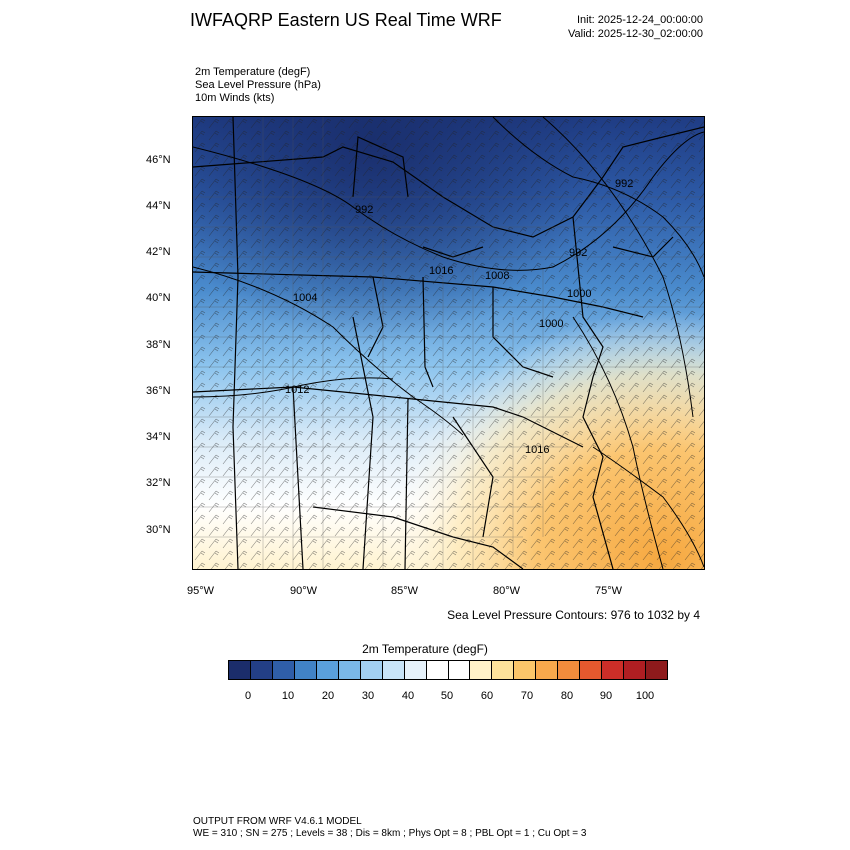 The image size is (850, 850). I want to click on colorbar-label: 70, so click(527, 696).